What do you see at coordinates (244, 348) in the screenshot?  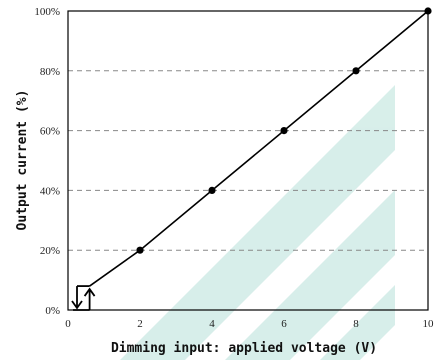 I see `x-axis-title: Dimming input: applied voltage (V)` at bounding box center [244, 348].